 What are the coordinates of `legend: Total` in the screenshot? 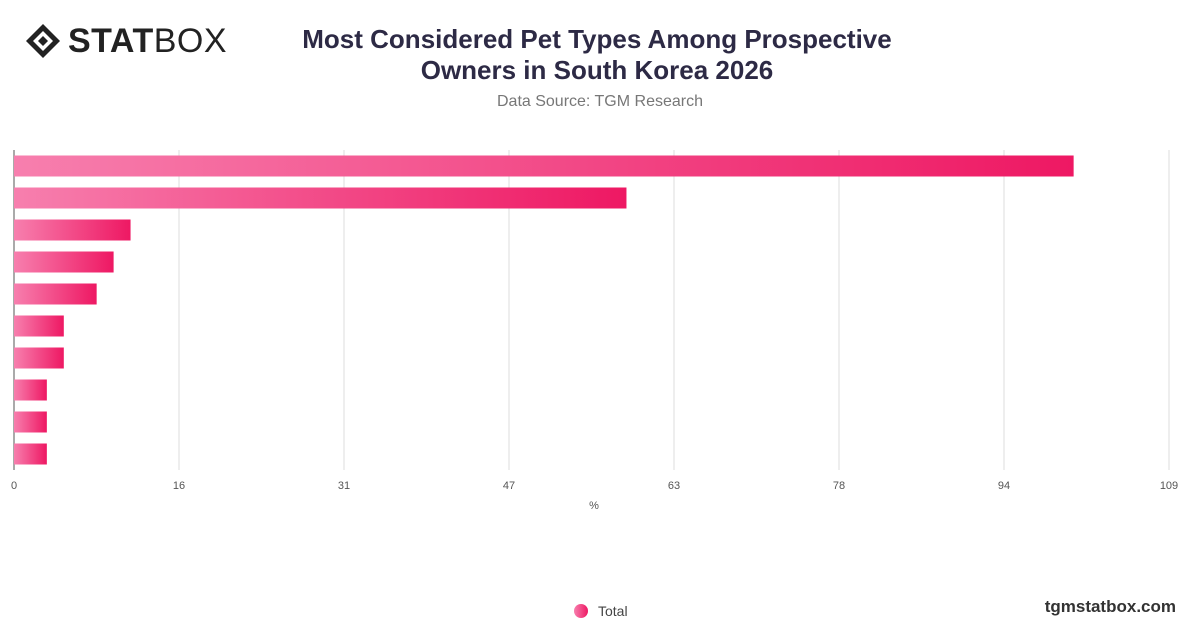 It's located at (601, 611).